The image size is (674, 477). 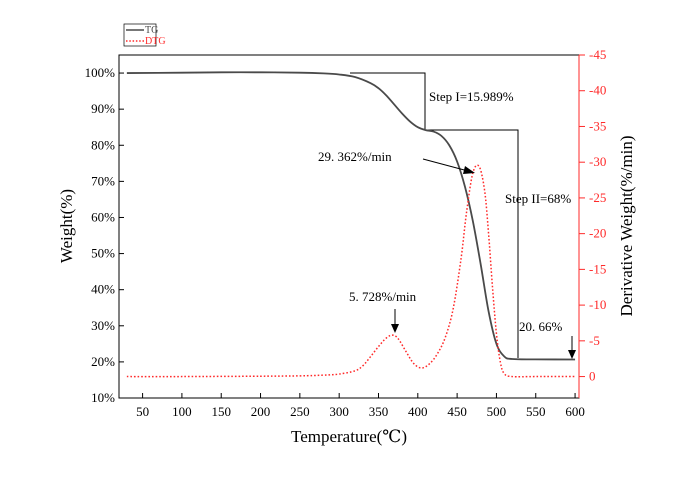 I want to click on y-tick-label: 70%, so click(x=103, y=180).